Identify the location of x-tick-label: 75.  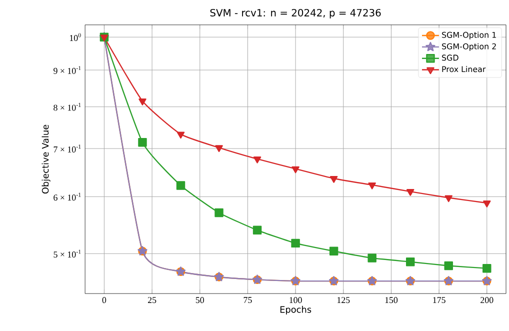
(248, 299).